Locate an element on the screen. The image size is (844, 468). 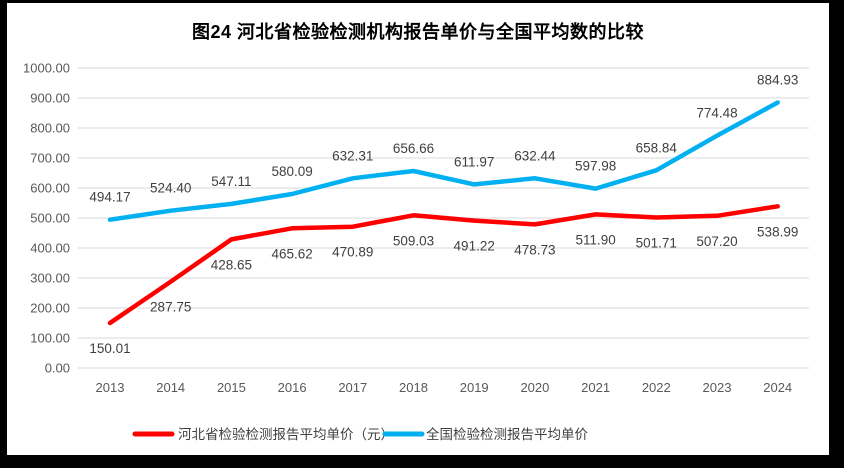
data-label-hebei: 428.65 is located at coordinates (231, 264).